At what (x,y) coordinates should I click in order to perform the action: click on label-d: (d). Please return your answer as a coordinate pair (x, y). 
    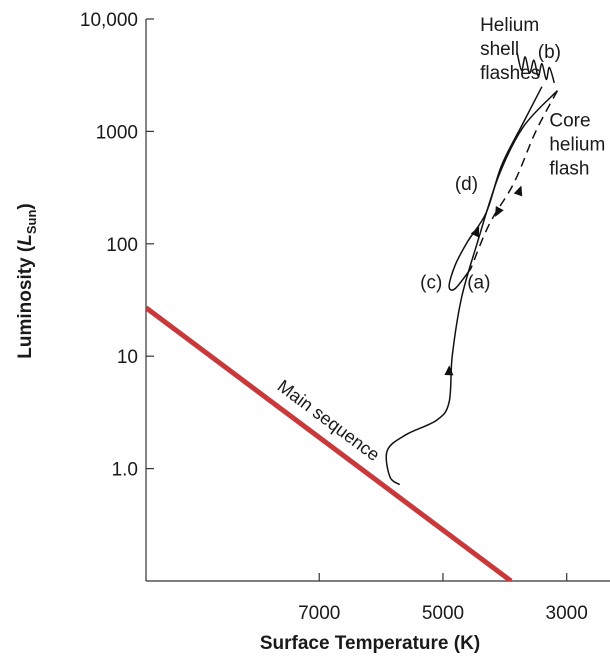
    Looking at the image, I should click on (466, 184).